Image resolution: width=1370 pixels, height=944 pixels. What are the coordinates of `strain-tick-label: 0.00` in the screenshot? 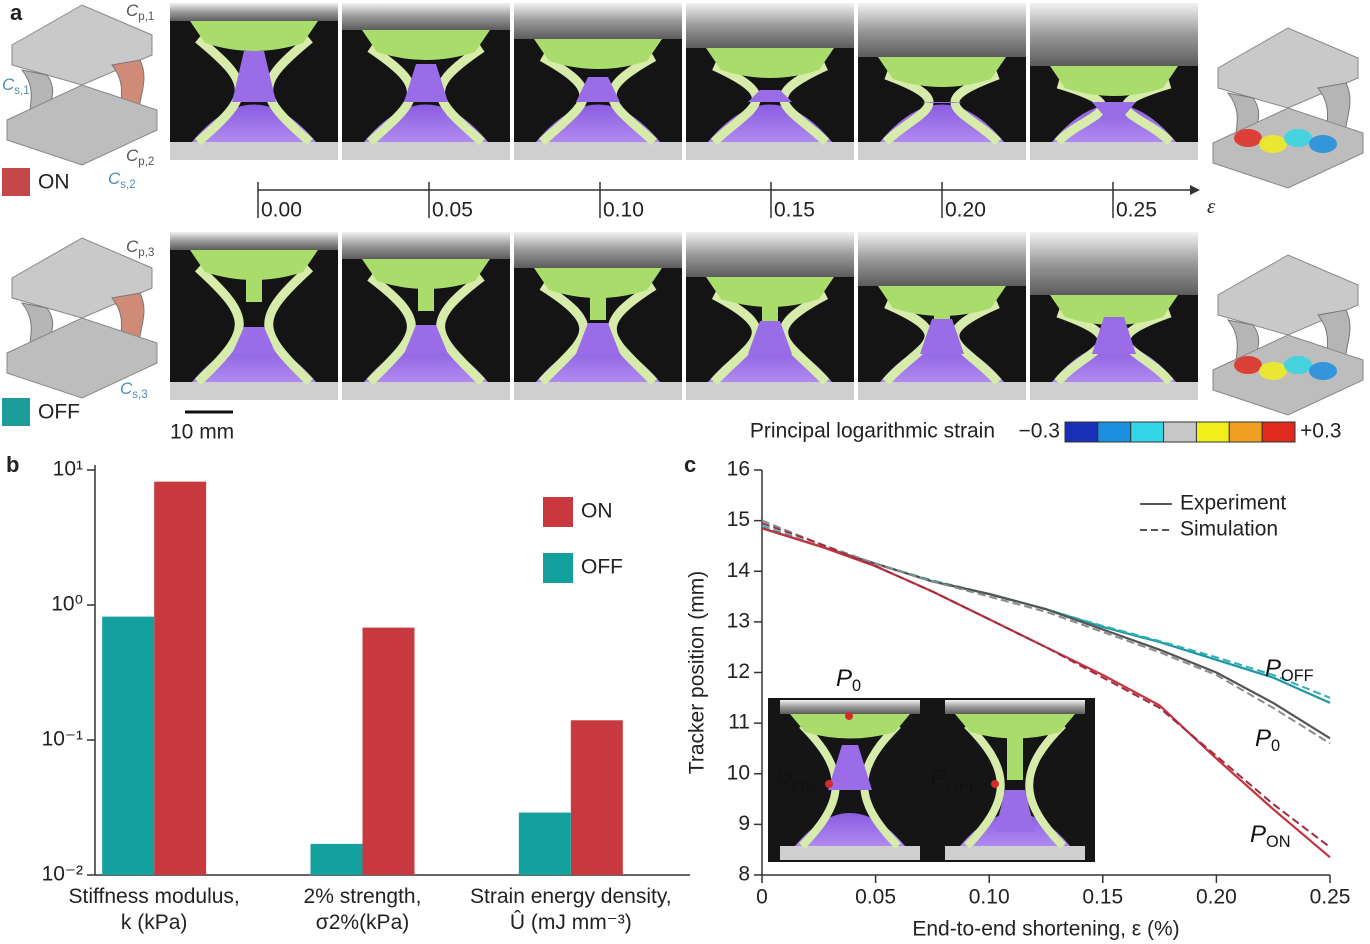 It's located at (281, 210).